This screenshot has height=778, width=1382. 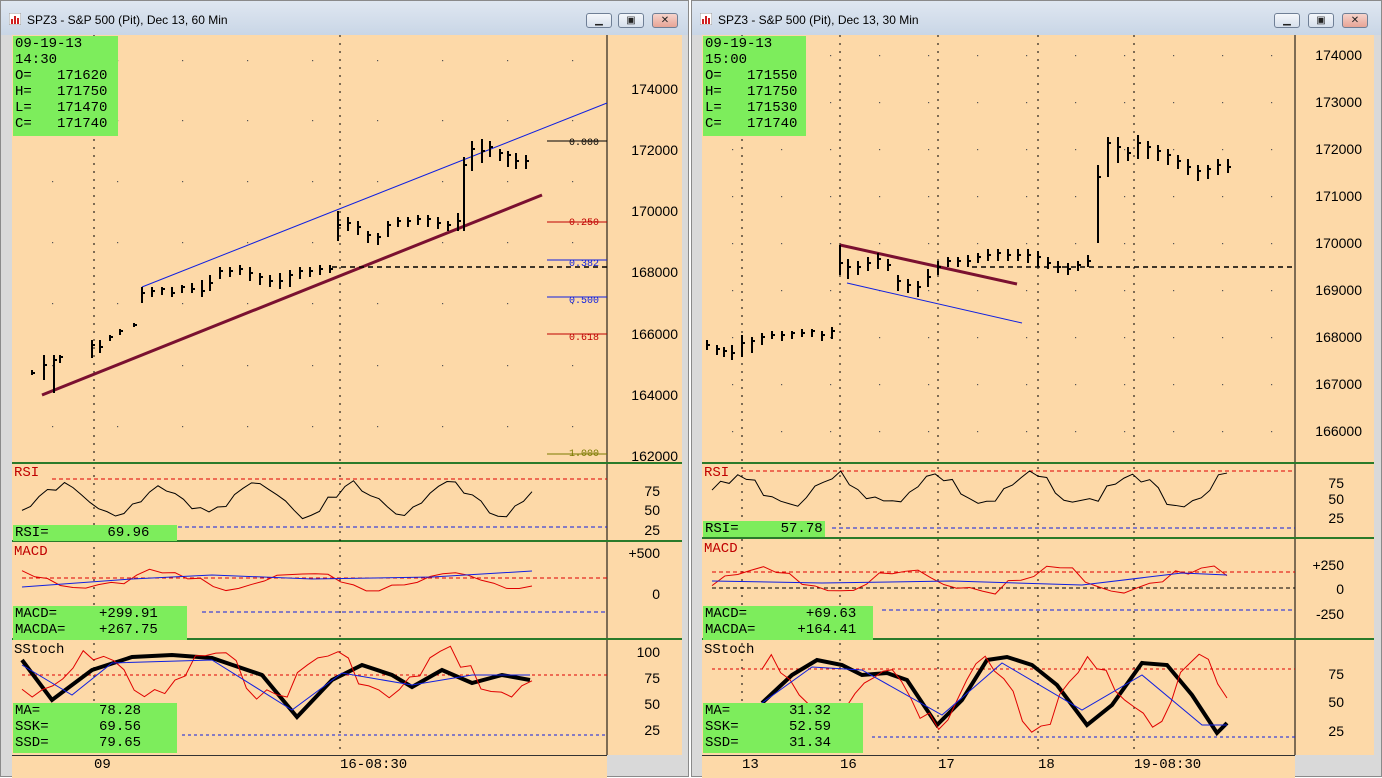 What do you see at coordinates (739, 44) in the screenshot?
I see `bar-date: 09-19-13` at bounding box center [739, 44].